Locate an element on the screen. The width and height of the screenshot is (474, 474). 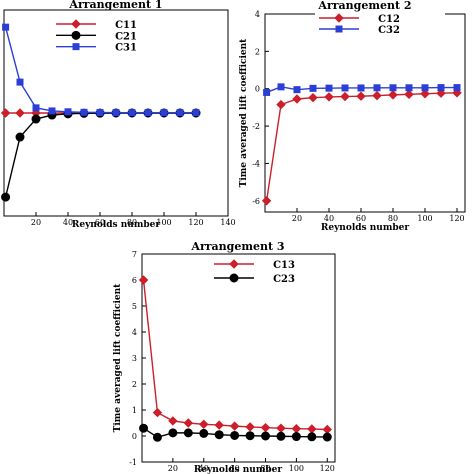
chart-title: Arrangement 1 is located at coordinates (115, 5).